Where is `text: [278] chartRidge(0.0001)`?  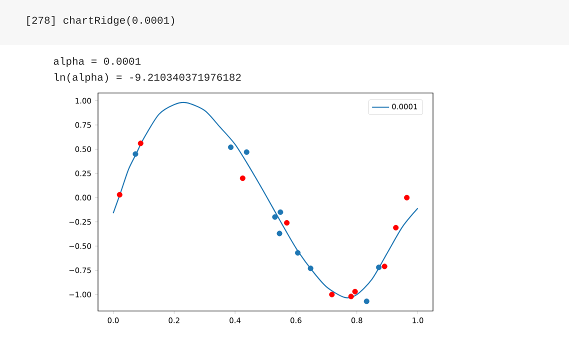 text: [278] chartRidge(0.0001) is located at coordinates (100, 21).